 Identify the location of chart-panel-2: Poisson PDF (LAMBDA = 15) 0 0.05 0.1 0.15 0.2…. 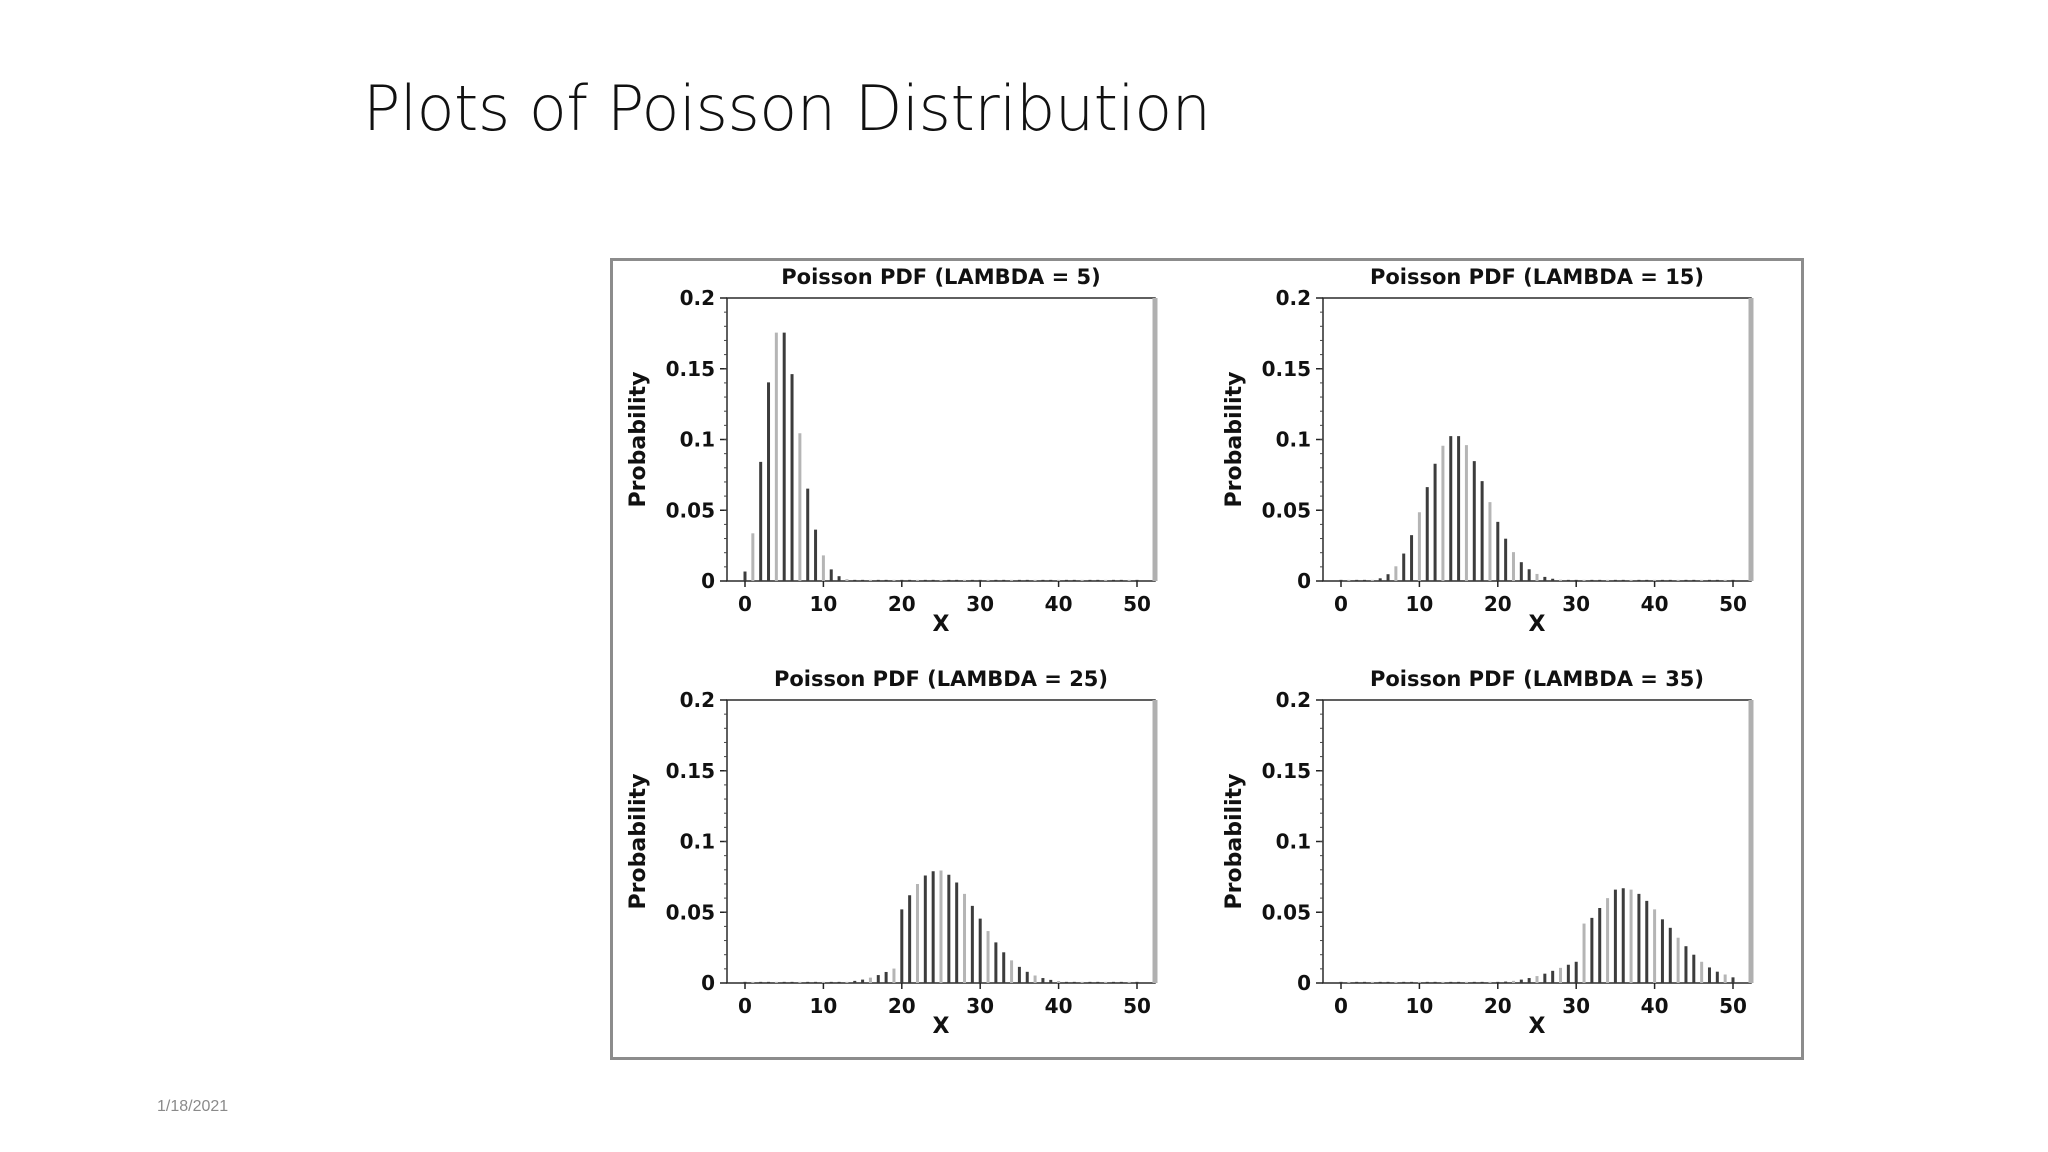
(1488, 451).